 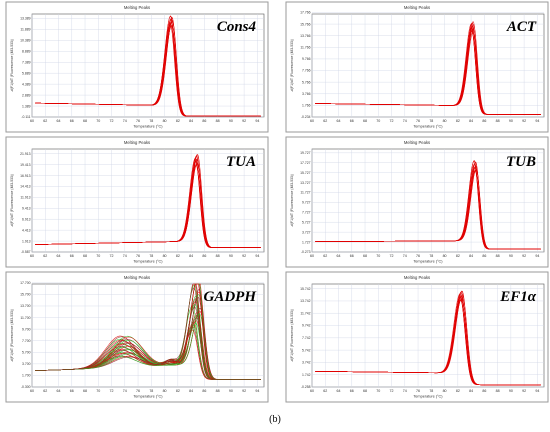 What do you see at coordinates (26, 387) in the screenshot?
I see `y-tick-label: -0.300` at bounding box center [26, 387].